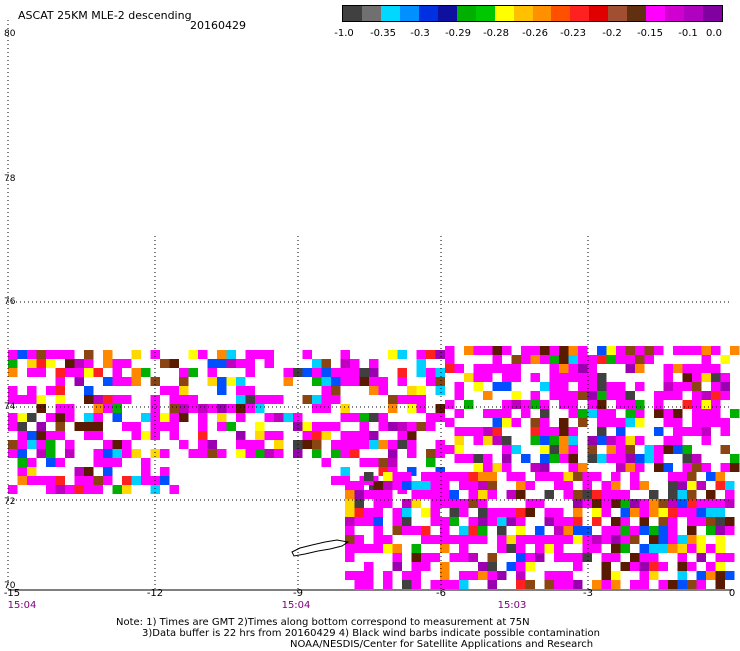 The height and width of the screenshot is (651, 740). I want to click on color-label-9: -0.1, so click(688, 33).